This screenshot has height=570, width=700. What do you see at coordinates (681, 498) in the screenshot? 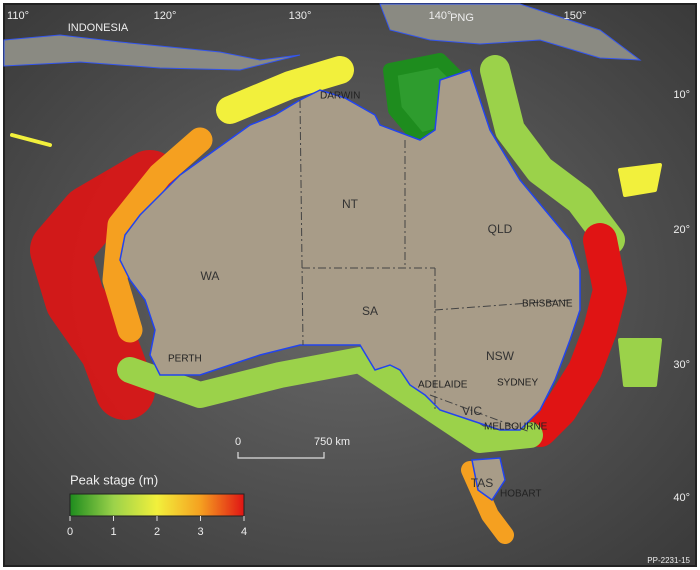
I see `latitude-label: 40°` at bounding box center [681, 498].